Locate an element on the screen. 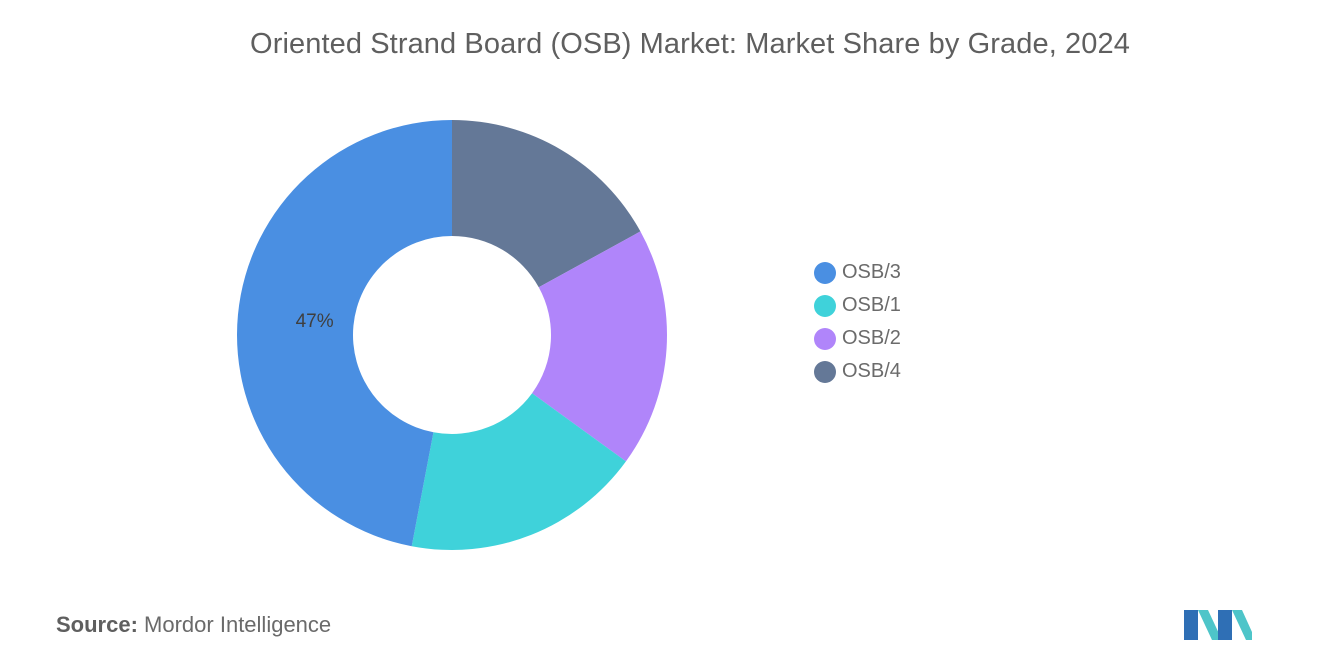  legend-label: OSB/1 is located at coordinates (871, 305).